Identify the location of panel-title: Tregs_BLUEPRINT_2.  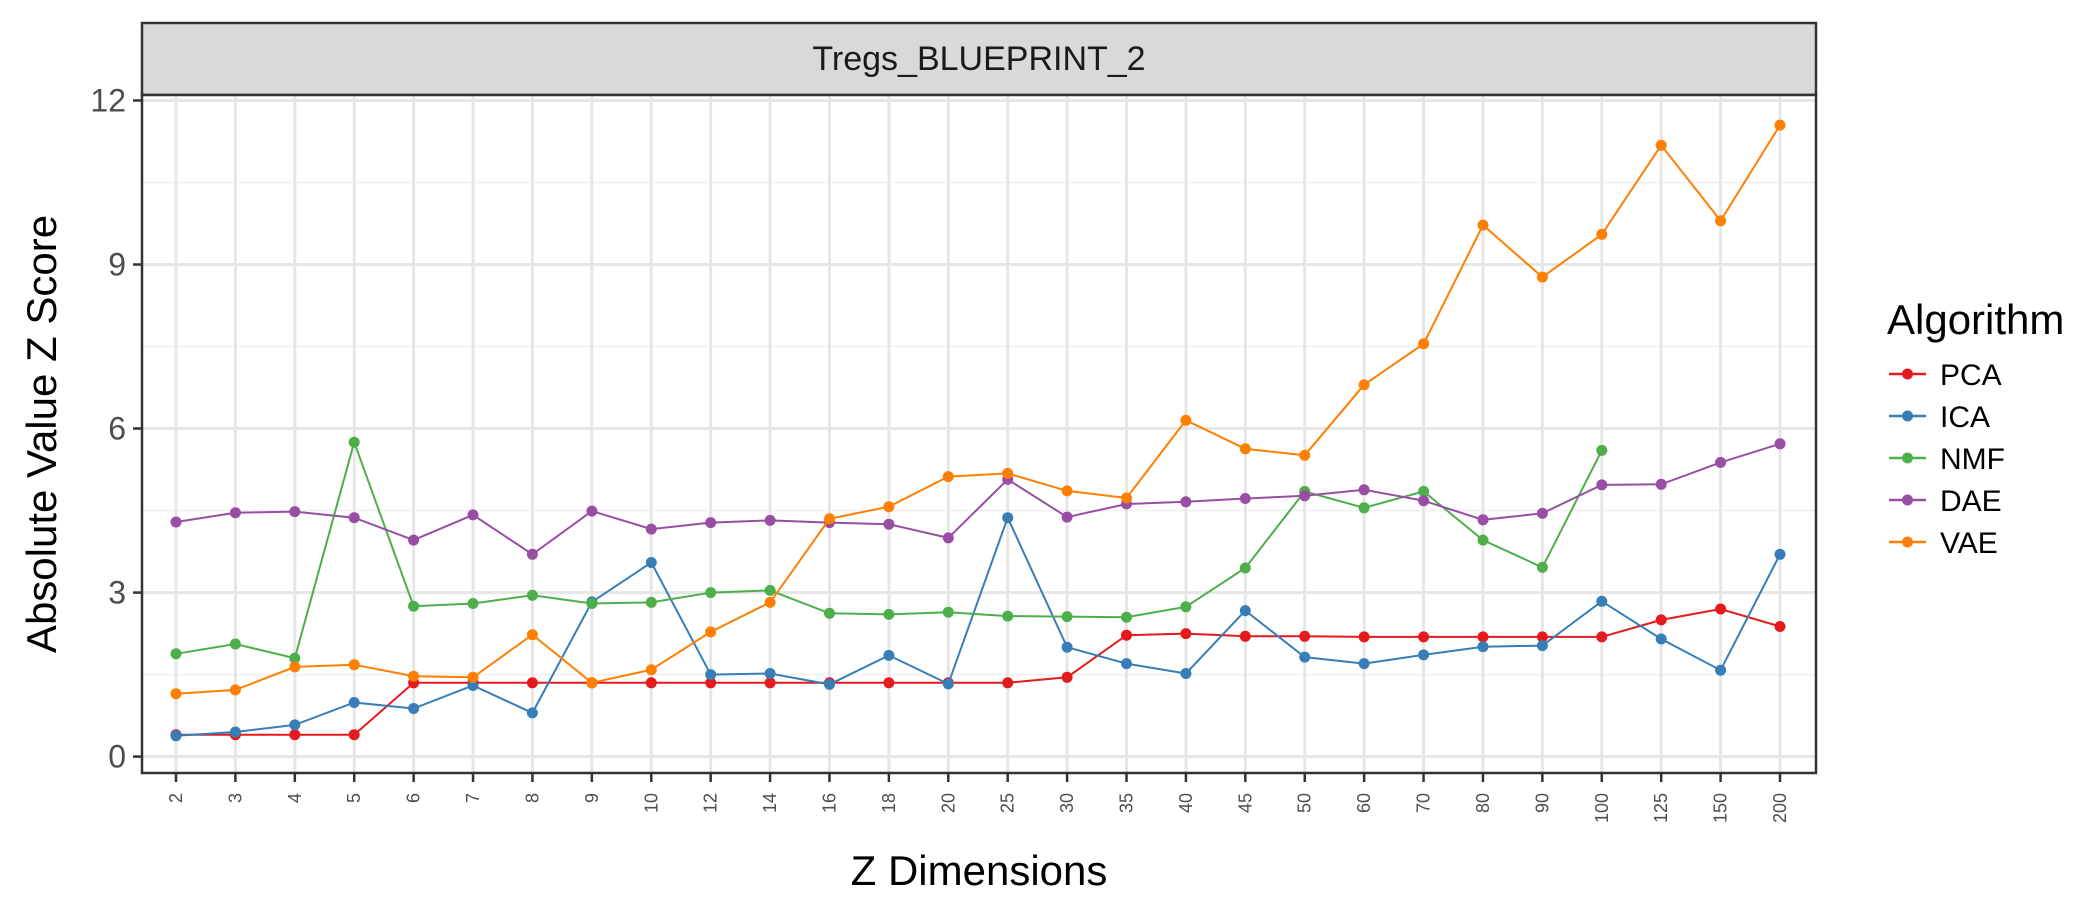
(978, 59).